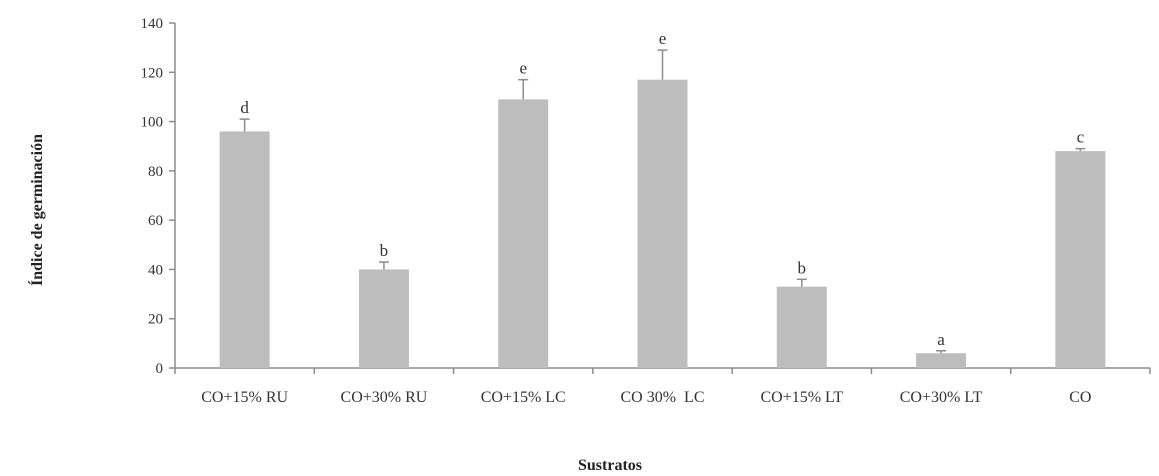 The height and width of the screenshot is (476, 1159). What do you see at coordinates (384, 397) in the screenshot?
I see `x-category-label: CO+30% RU` at bounding box center [384, 397].